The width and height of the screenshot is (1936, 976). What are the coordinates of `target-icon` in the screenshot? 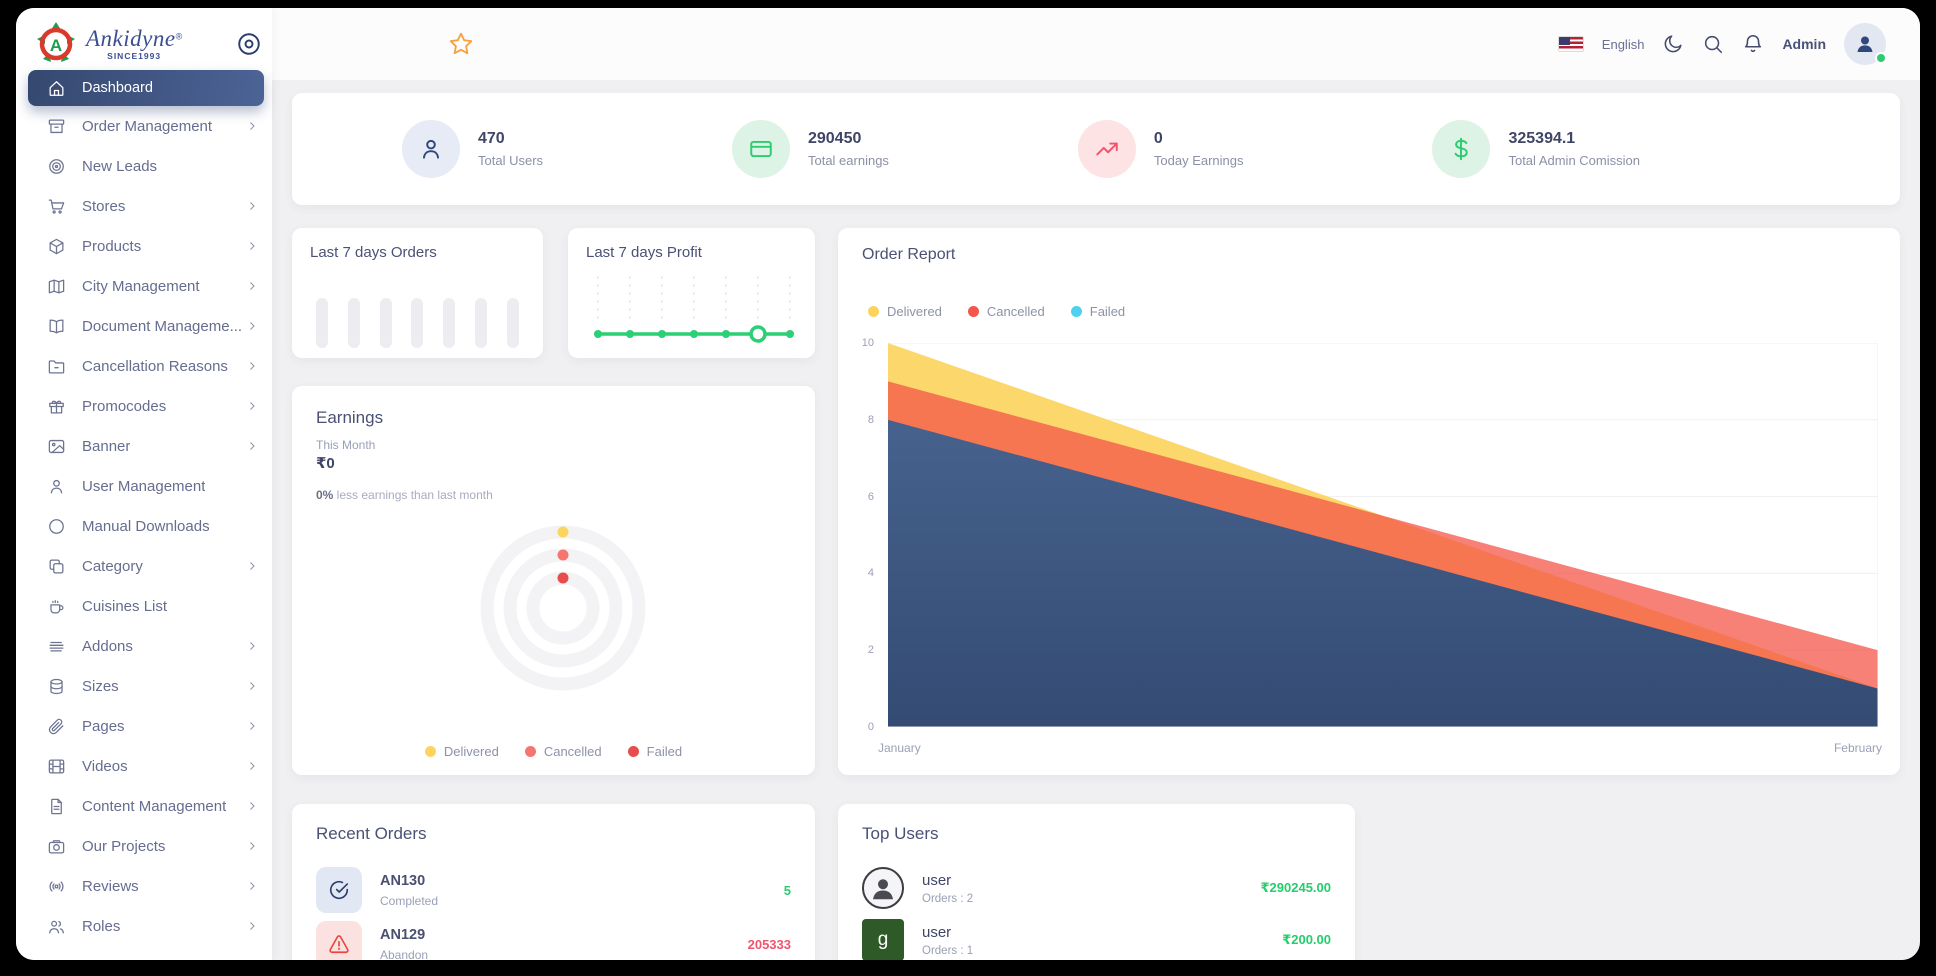 It's located at (56, 166).